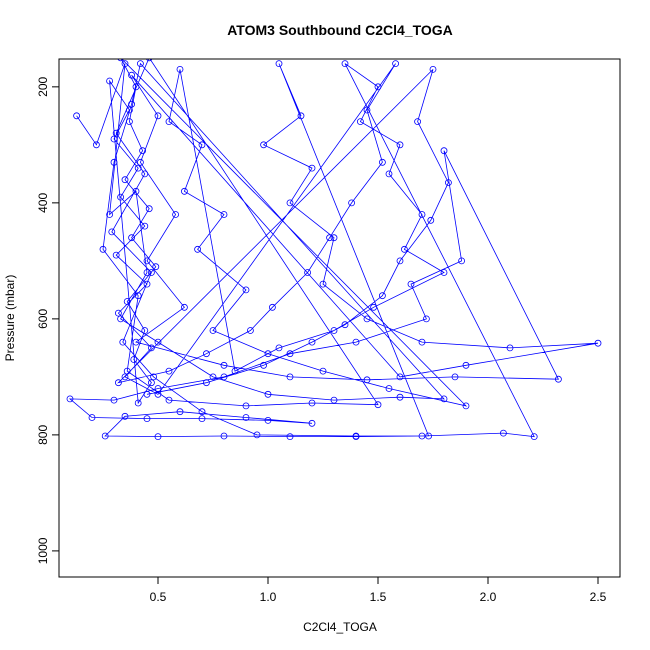  What do you see at coordinates (43, 203) in the screenshot?
I see `y-tick-label: 400` at bounding box center [43, 203].